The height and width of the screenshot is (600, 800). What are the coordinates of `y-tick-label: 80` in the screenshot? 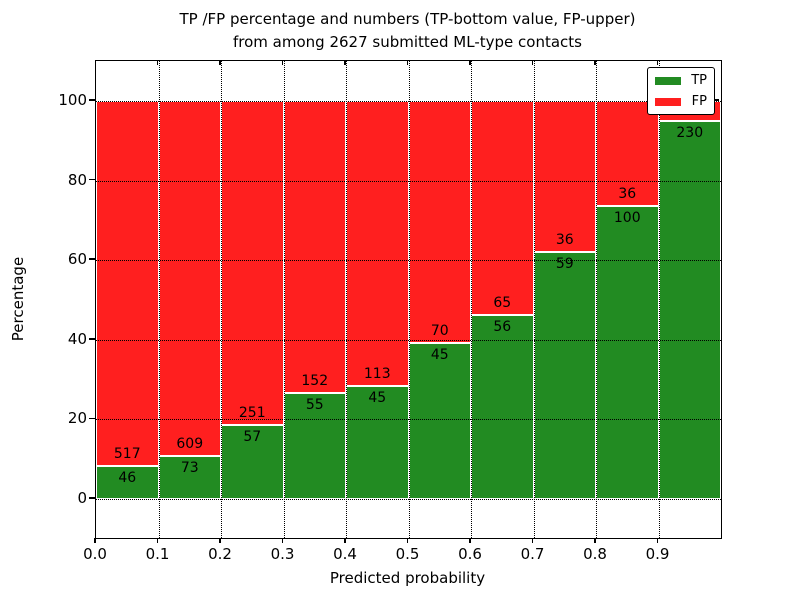 It's located at (77, 179).